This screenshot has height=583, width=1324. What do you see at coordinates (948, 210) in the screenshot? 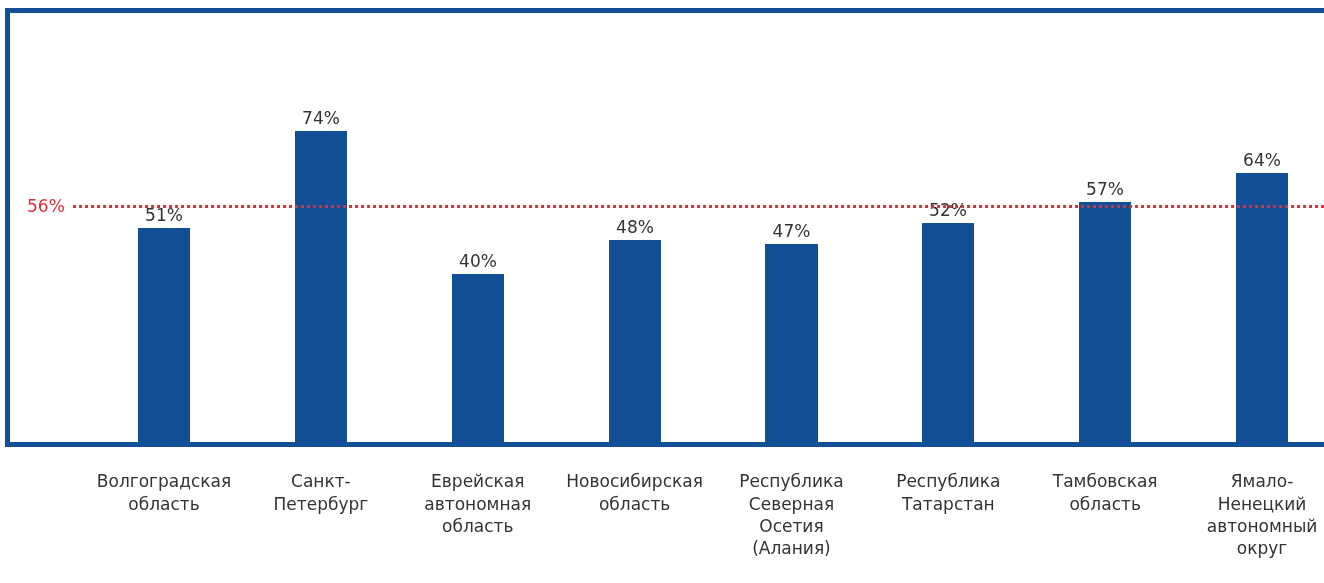
I see `data-label: 52%` at bounding box center [948, 210].